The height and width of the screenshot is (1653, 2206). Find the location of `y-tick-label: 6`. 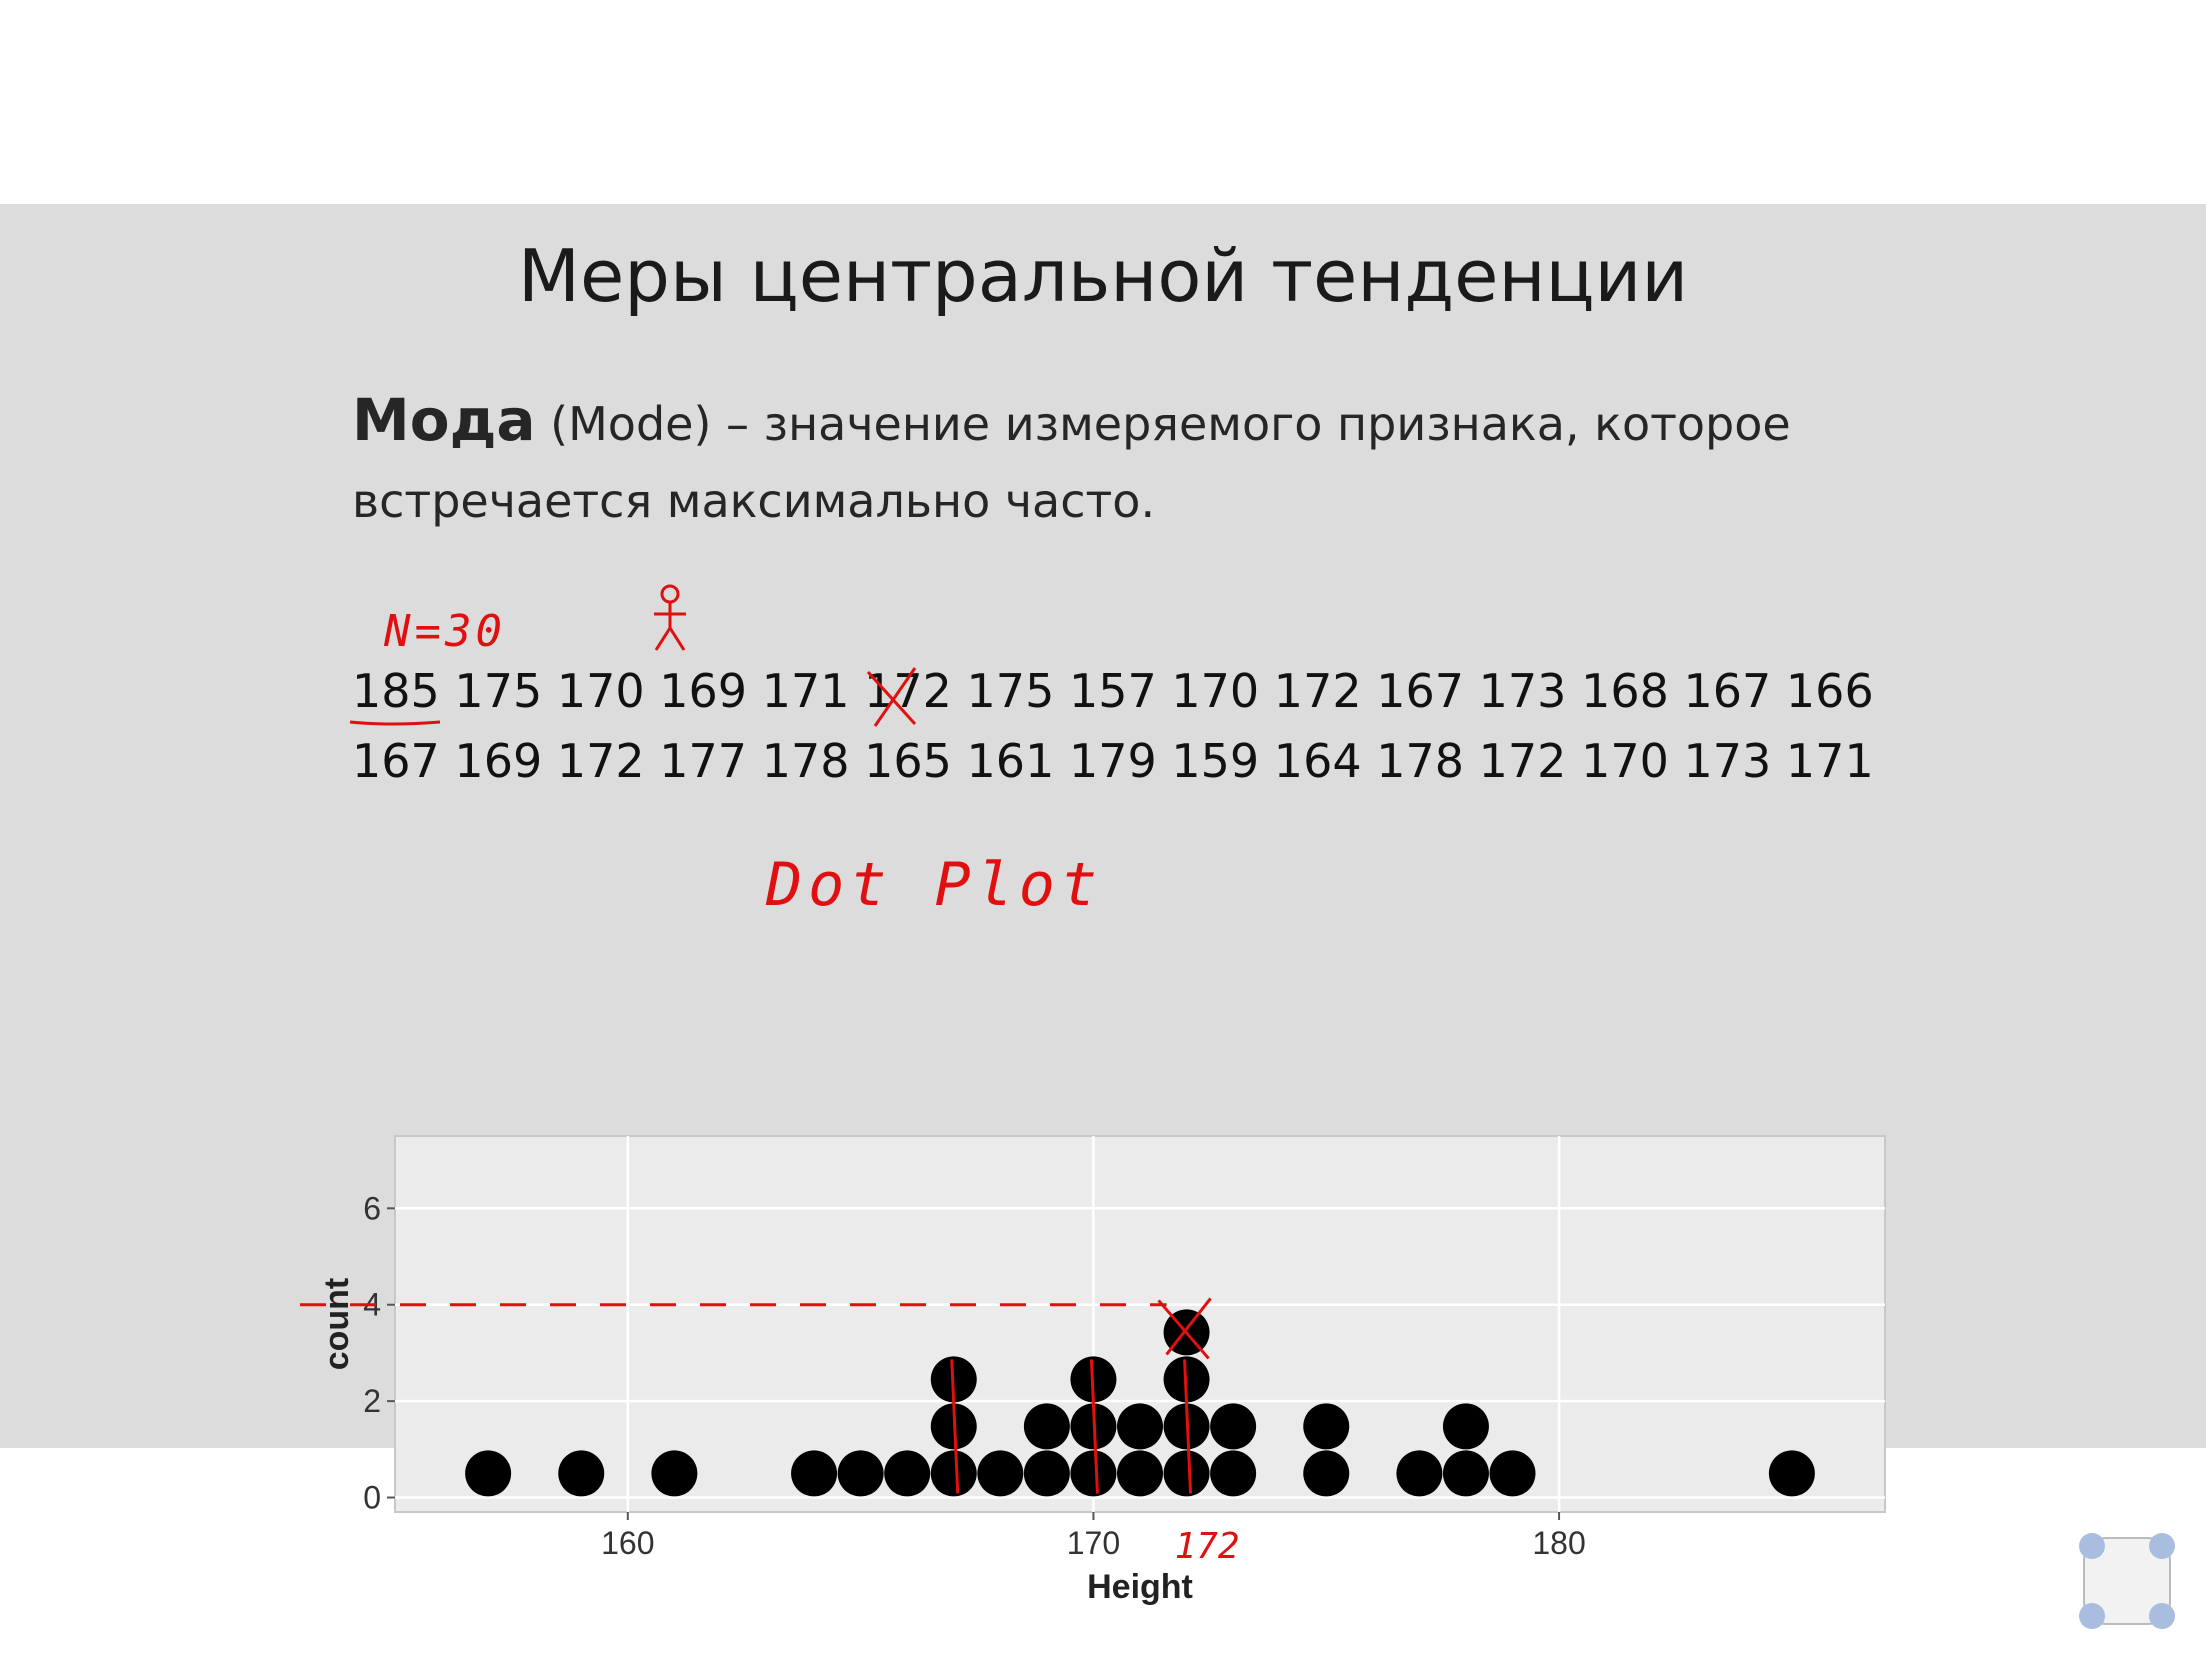

y-tick-label: 6 is located at coordinates (372, 1208).